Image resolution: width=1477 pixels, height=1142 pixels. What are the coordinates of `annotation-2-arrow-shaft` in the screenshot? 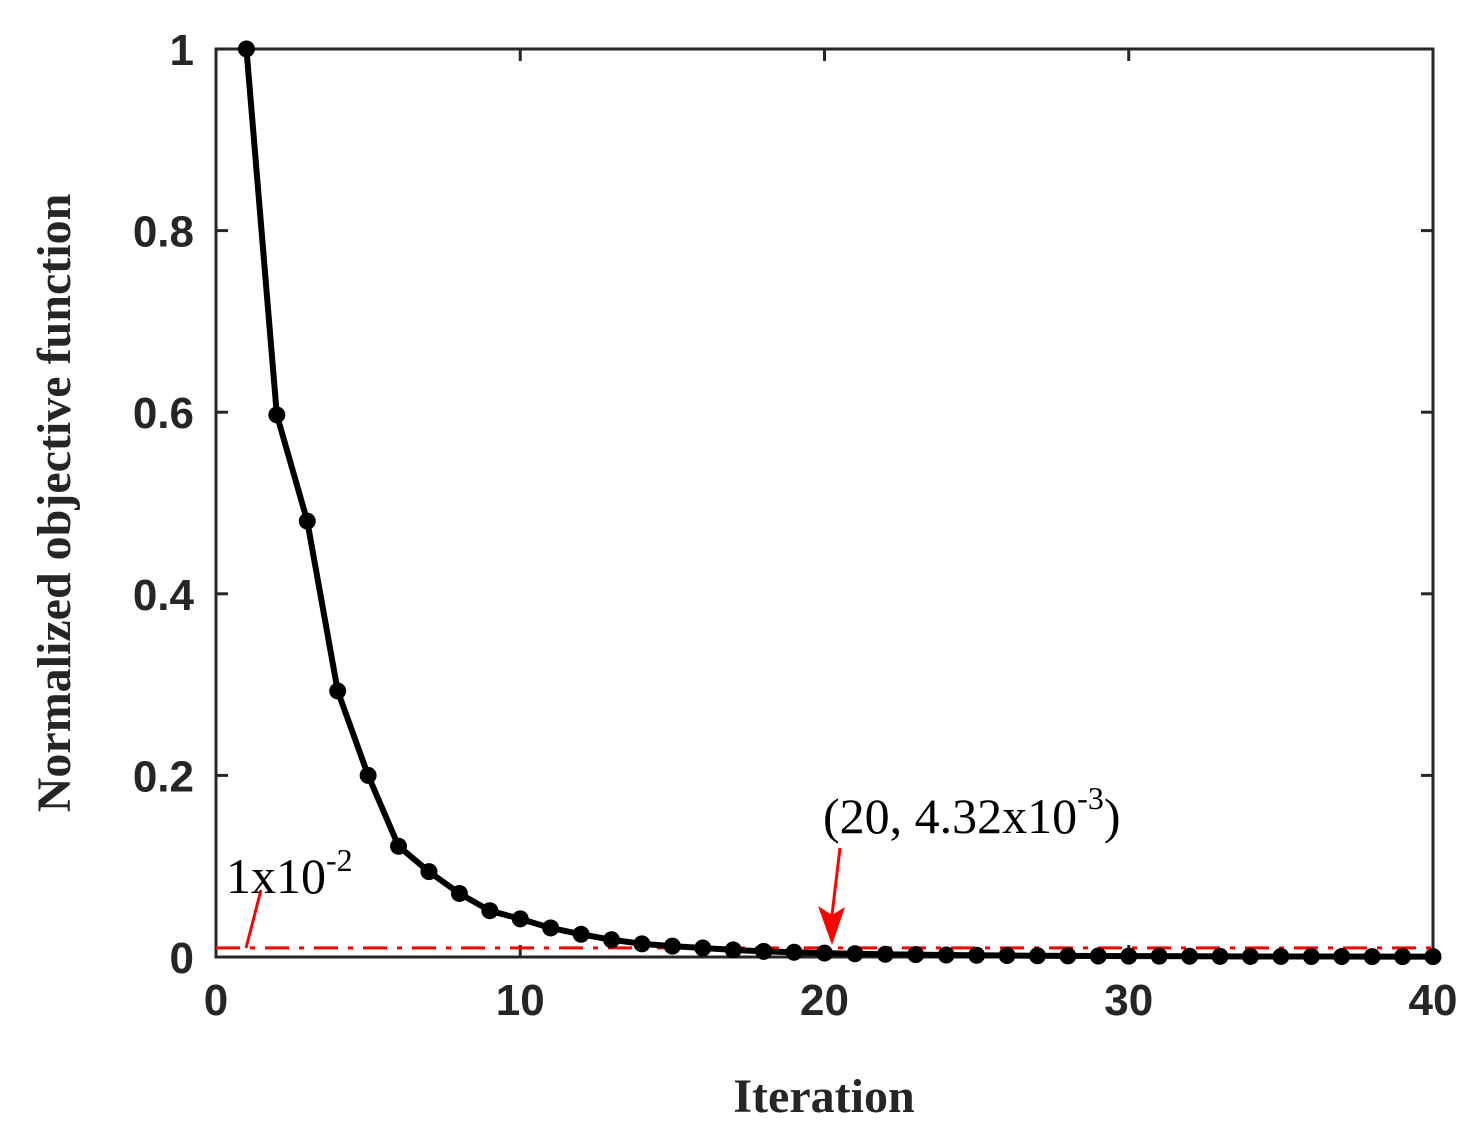 It's located at (836, 881).